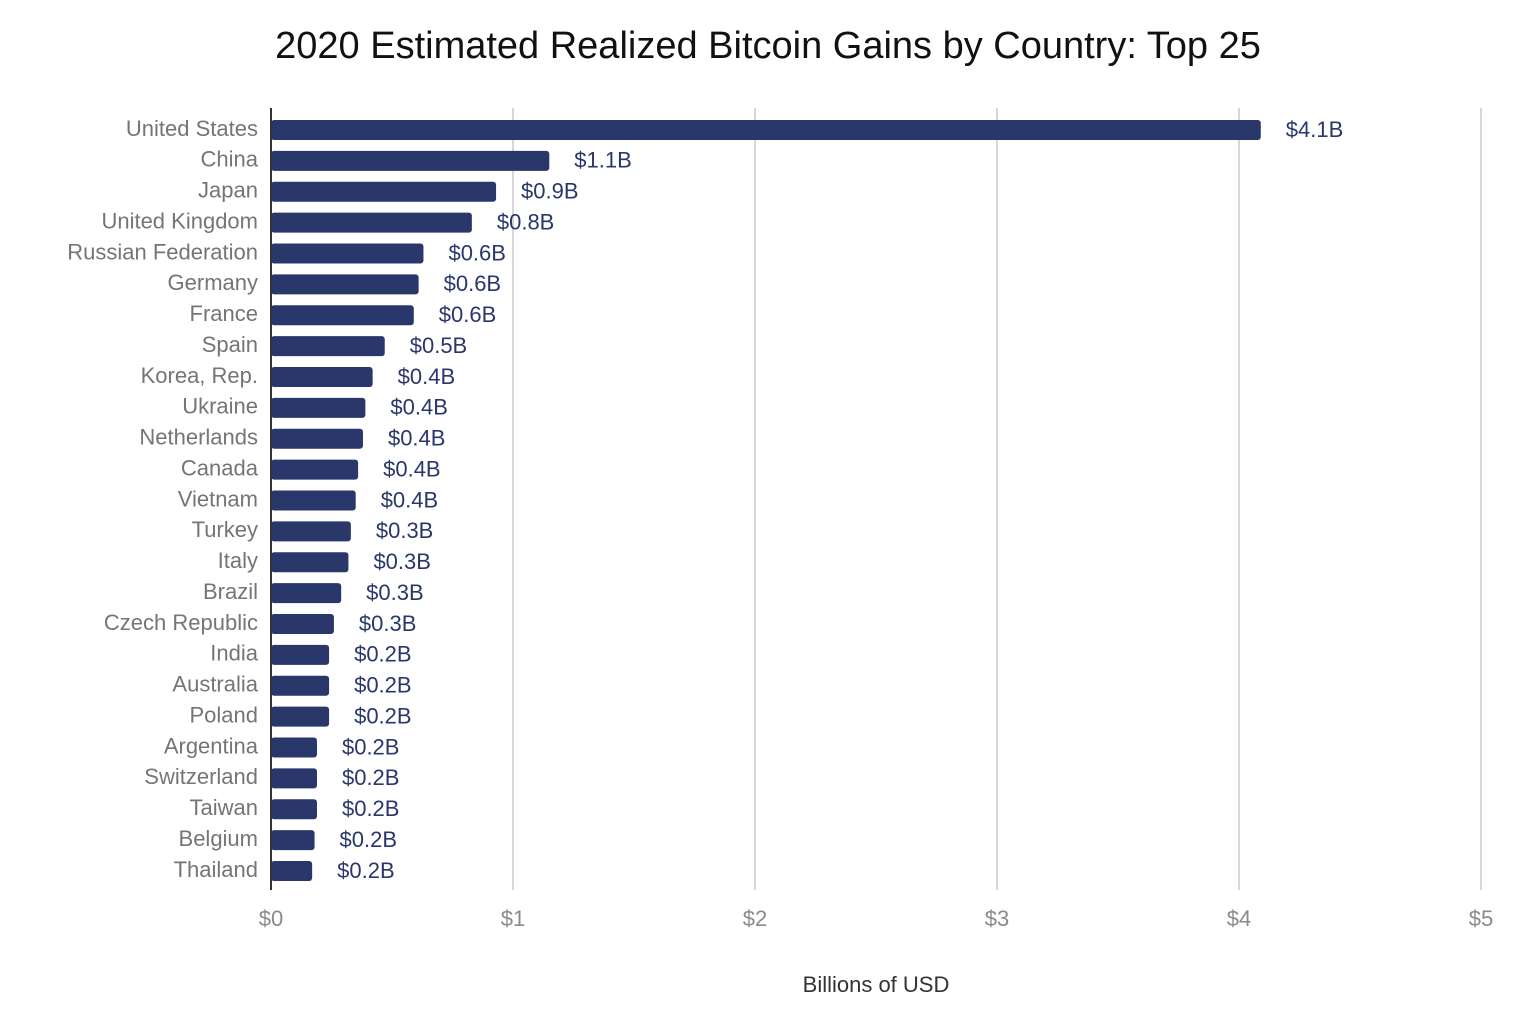 The height and width of the screenshot is (1024, 1536). Describe the element at coordinates (215, 684) in the screenshot. I see `y-tick-label: Australia` at that location.